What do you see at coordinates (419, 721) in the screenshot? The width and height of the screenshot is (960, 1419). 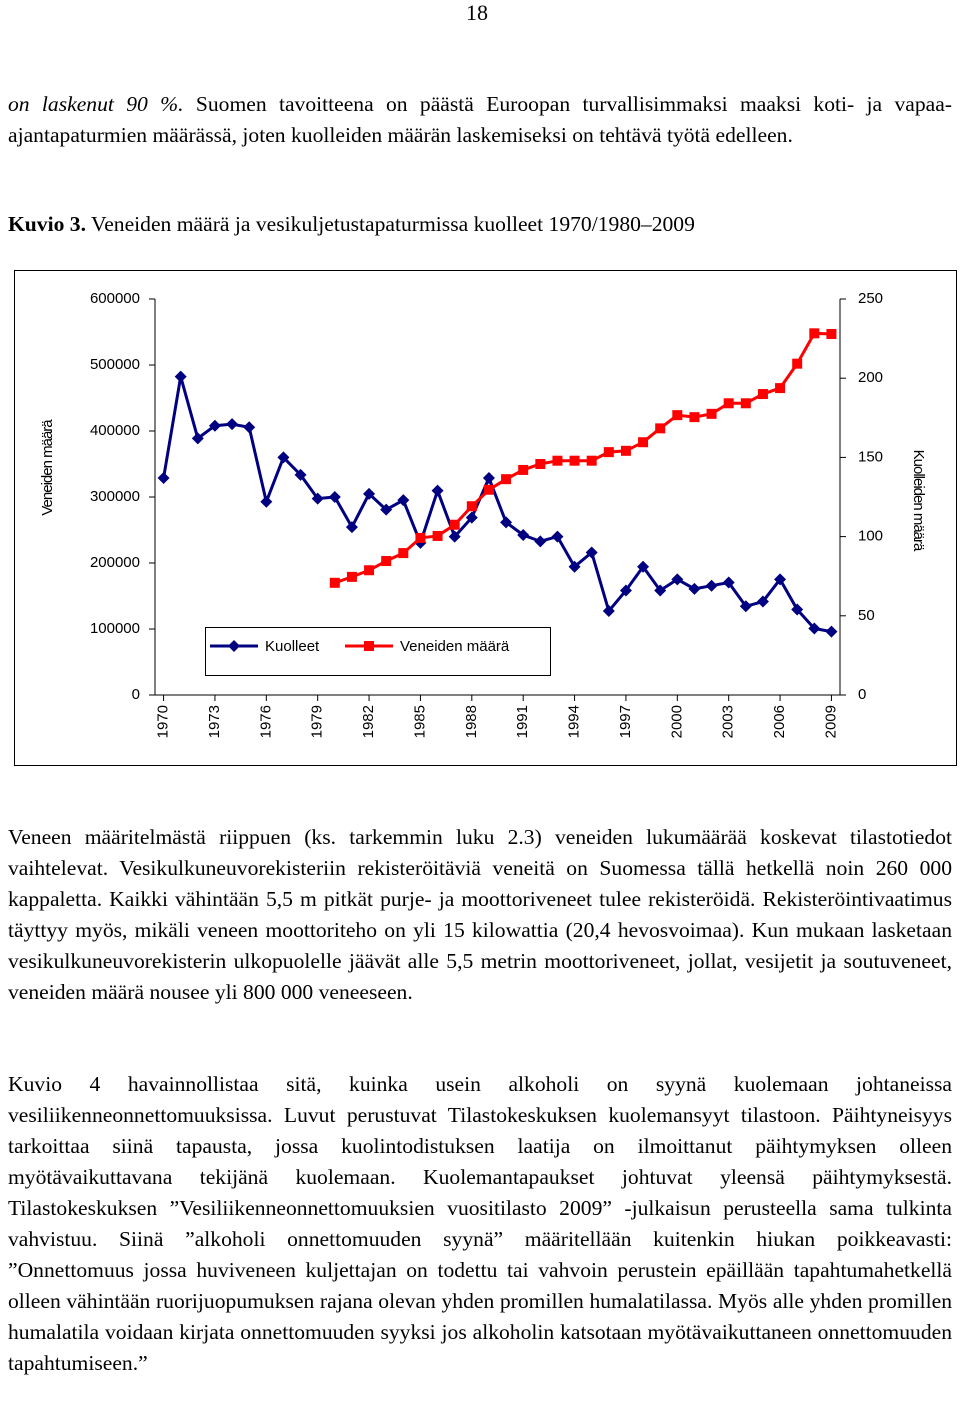 I see `x-tick-label: 1985` at bounding box center [419, 721].